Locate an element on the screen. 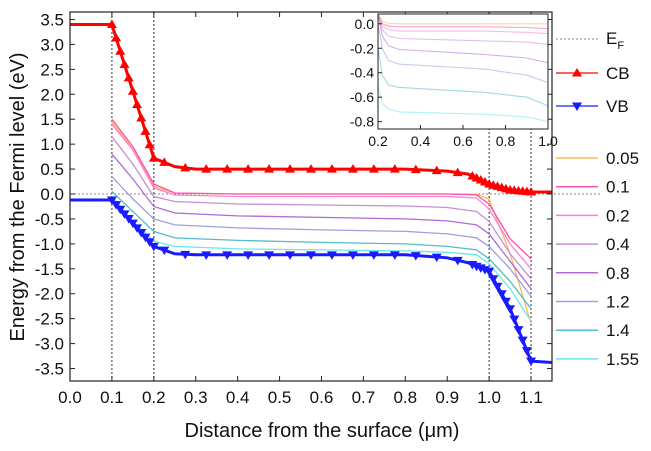  inset-curve-0.8 is located at coordinates (463, 38).